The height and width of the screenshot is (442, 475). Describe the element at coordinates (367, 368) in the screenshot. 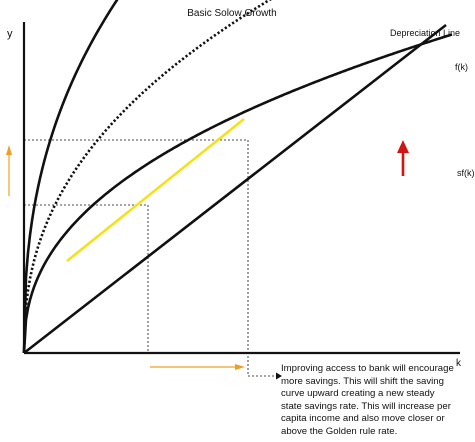

I see `note-line: Improving access to bank will encourage` at that location.